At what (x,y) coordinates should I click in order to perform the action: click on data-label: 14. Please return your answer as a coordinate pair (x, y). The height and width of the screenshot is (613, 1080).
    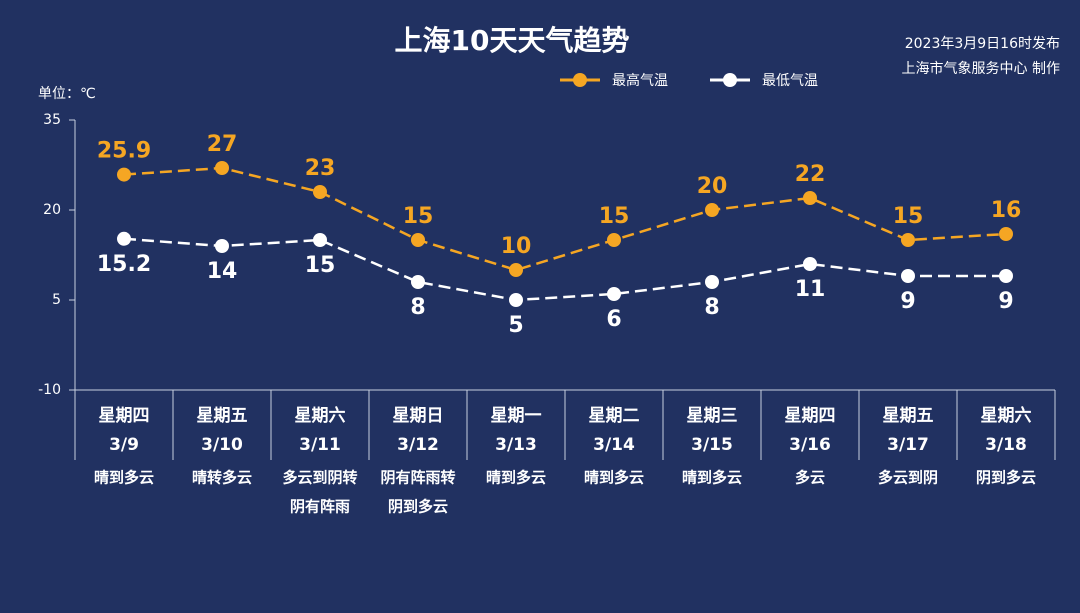
    Looking at the image, I should click on (222, 271).